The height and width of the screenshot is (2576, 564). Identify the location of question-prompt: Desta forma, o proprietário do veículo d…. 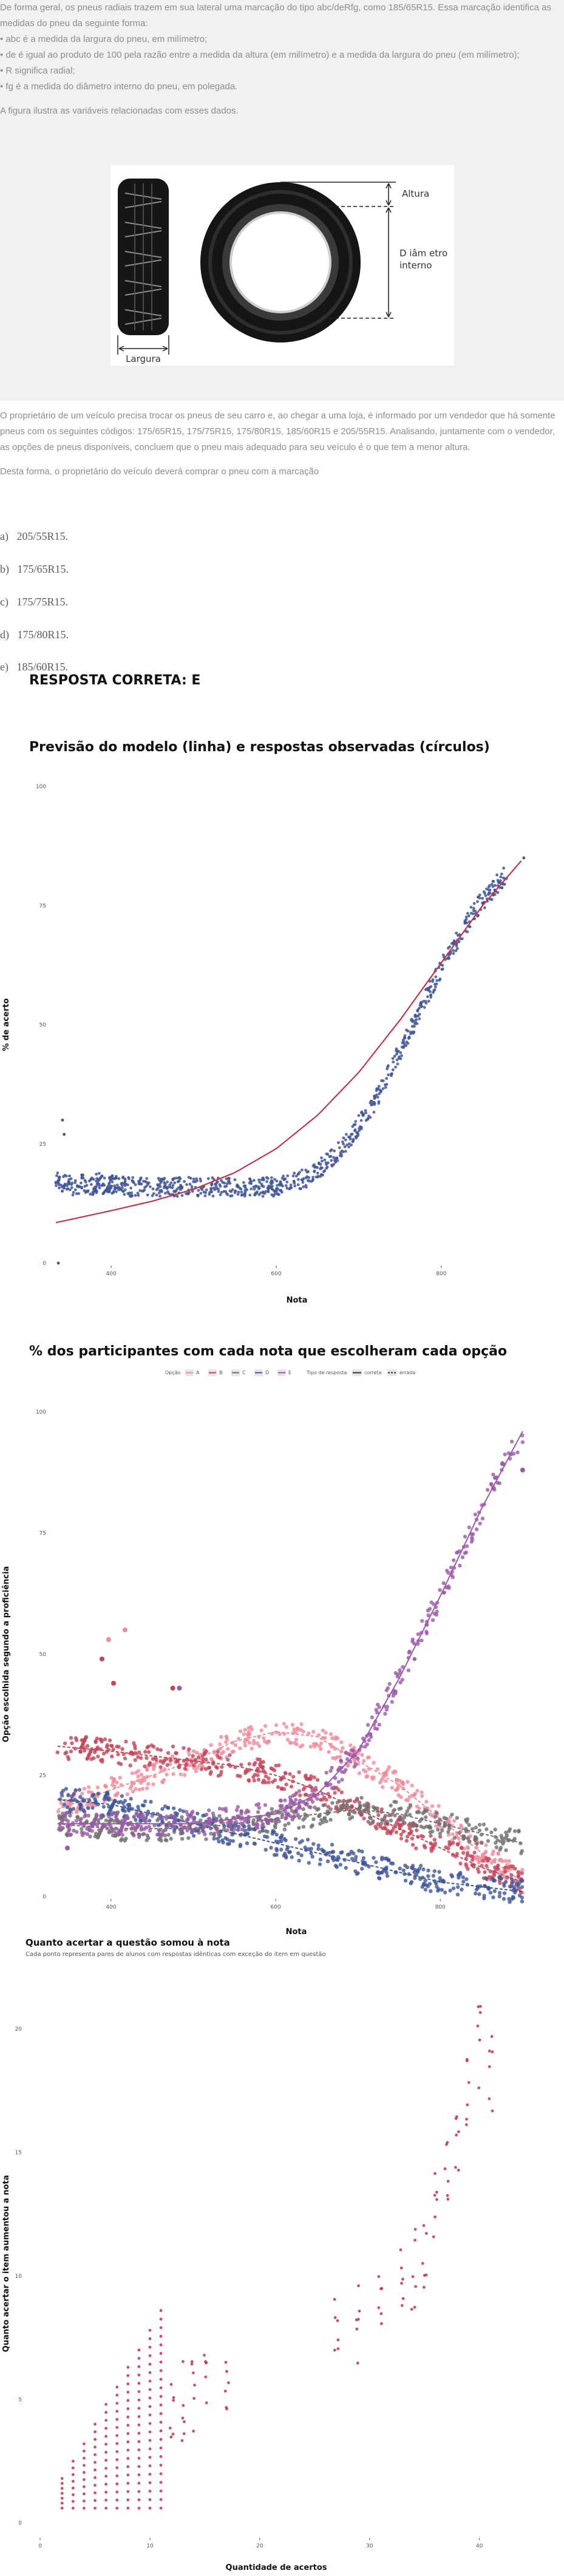
(160, 471).